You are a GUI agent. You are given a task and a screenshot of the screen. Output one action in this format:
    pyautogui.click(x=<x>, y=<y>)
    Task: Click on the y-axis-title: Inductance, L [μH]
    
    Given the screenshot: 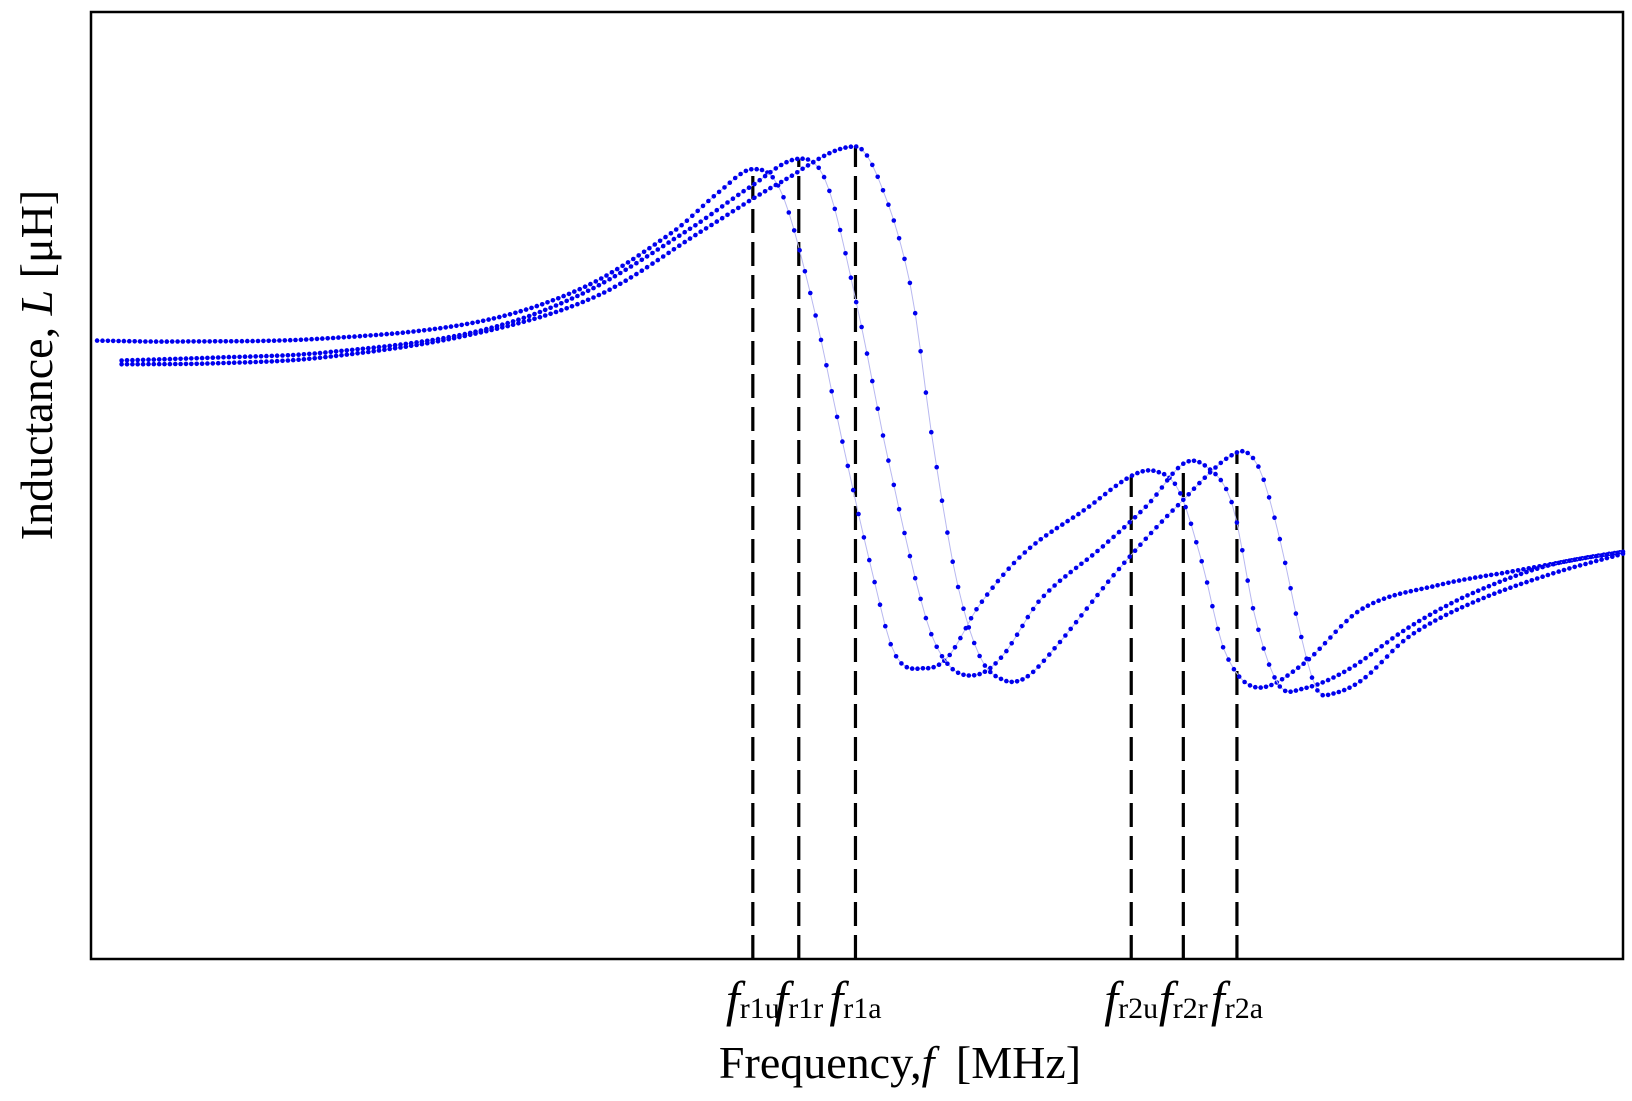 What is the action you would take?
    pyautogui.click(x=36, y=365)
    